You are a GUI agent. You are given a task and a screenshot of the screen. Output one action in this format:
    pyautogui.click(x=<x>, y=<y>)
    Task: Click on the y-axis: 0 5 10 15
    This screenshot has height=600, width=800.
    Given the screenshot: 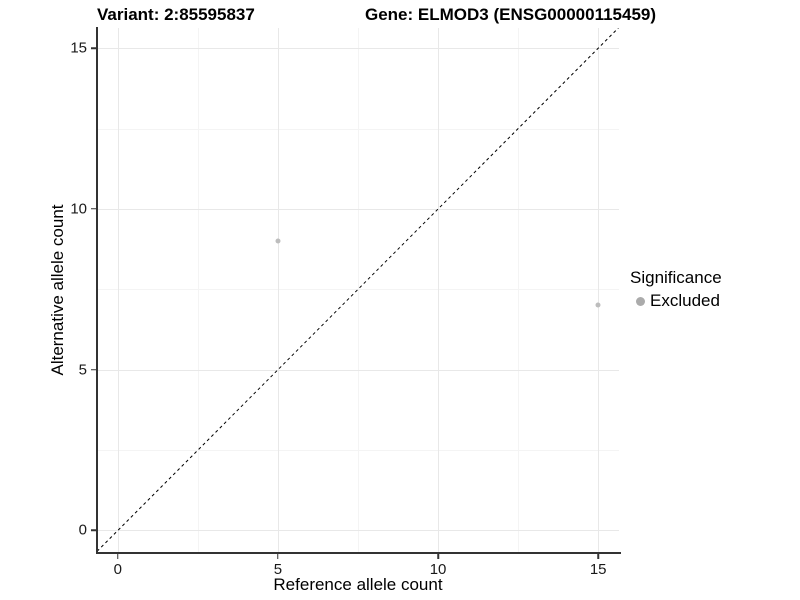 What is the action you would take?
    pyautogui.click(x=48, y=290)
    